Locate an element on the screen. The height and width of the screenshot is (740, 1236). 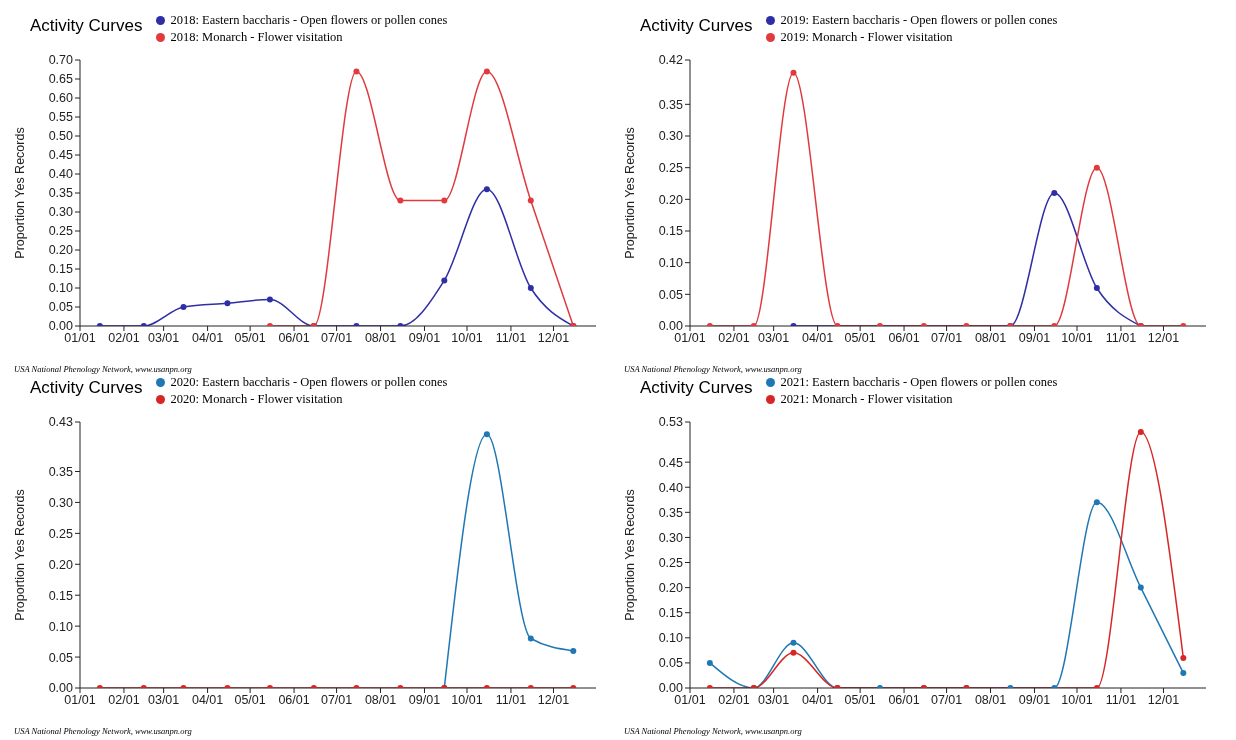
y-tick-label: 0.42 is located at coordinates (671, 60).